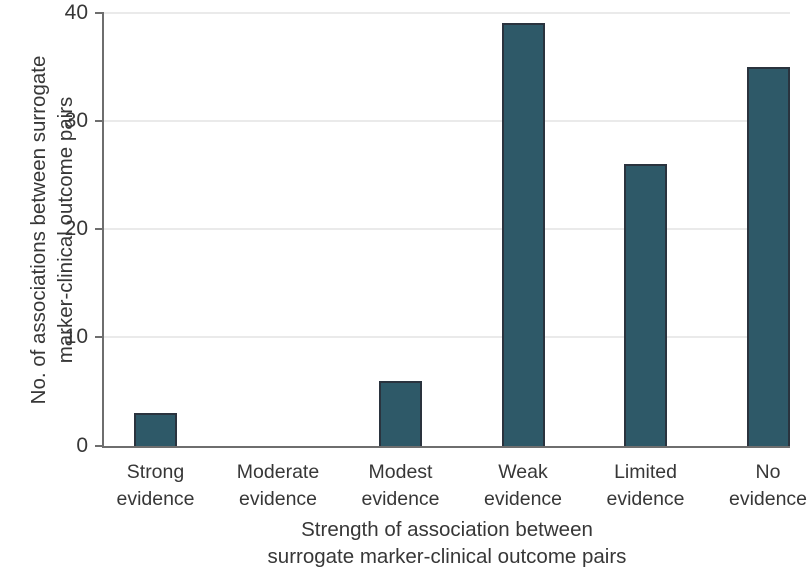 Image resolution: width=810 pixels, height=572 pixels. What do you see at coordinates (278, 486) in the screenshot?
I see `category-label: Moderate evidence` at bounding box center [278, 486].